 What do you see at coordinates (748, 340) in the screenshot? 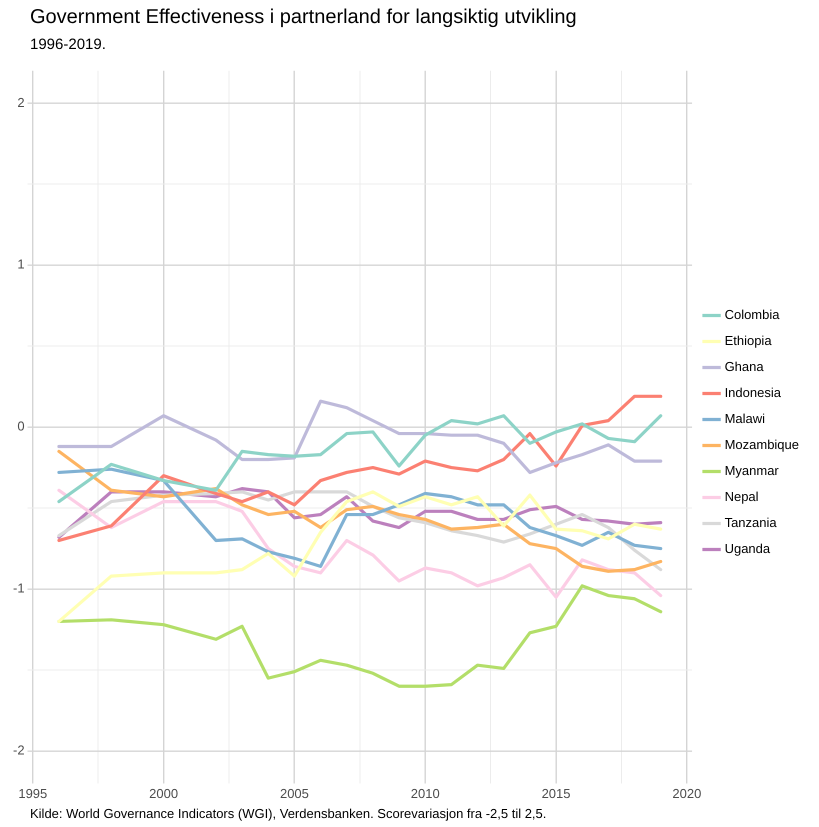
I see `legend-label: Ethiopia` at bounding box center [748, 340].